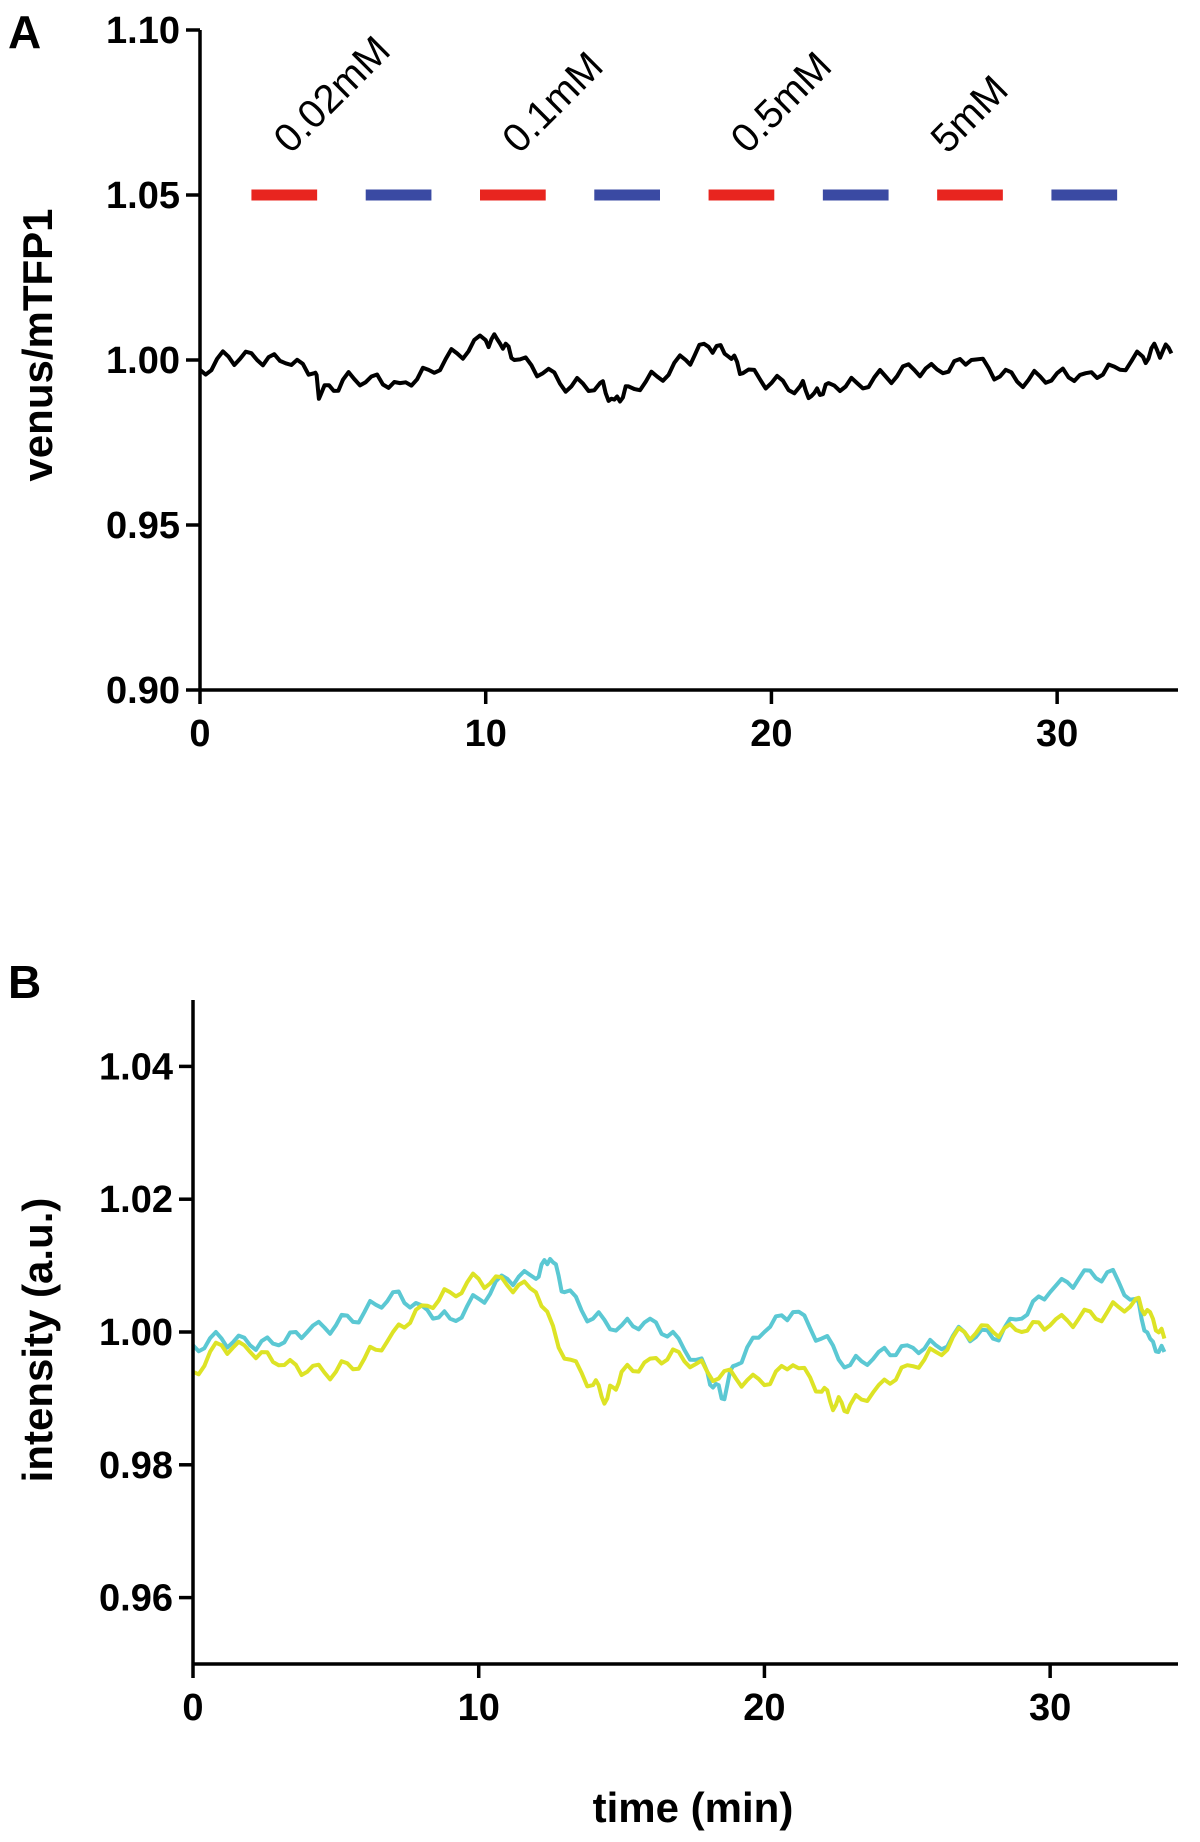  I want to click on panel-b-y-axis-label: intensity (a.u.), so click(37, 1340).